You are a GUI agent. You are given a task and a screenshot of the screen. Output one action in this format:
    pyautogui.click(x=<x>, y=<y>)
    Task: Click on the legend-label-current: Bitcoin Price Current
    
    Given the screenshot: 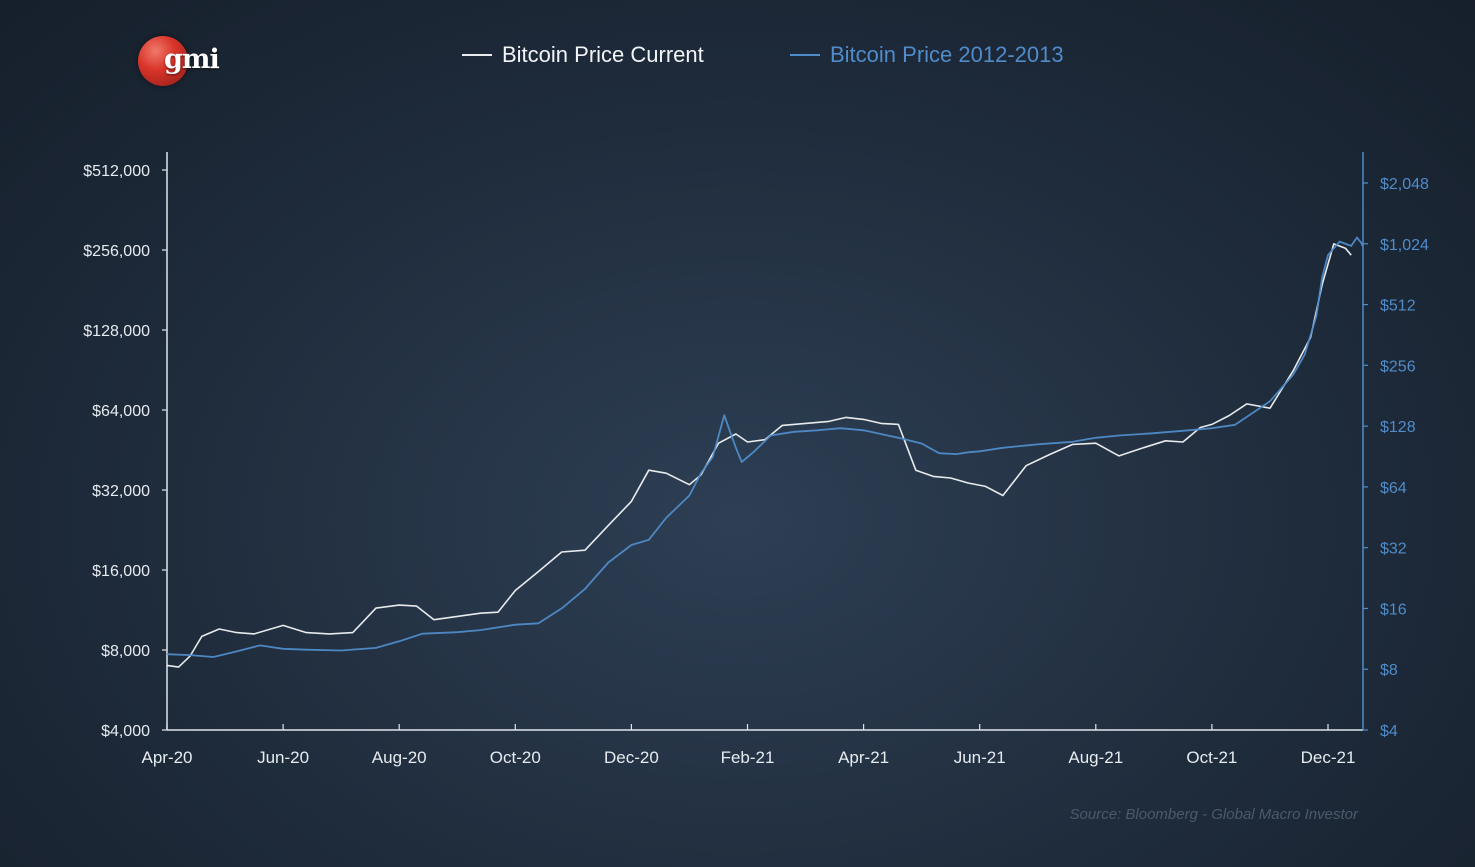 What is the action you would take?
    pyautogui.click(x=603, y=54)
    